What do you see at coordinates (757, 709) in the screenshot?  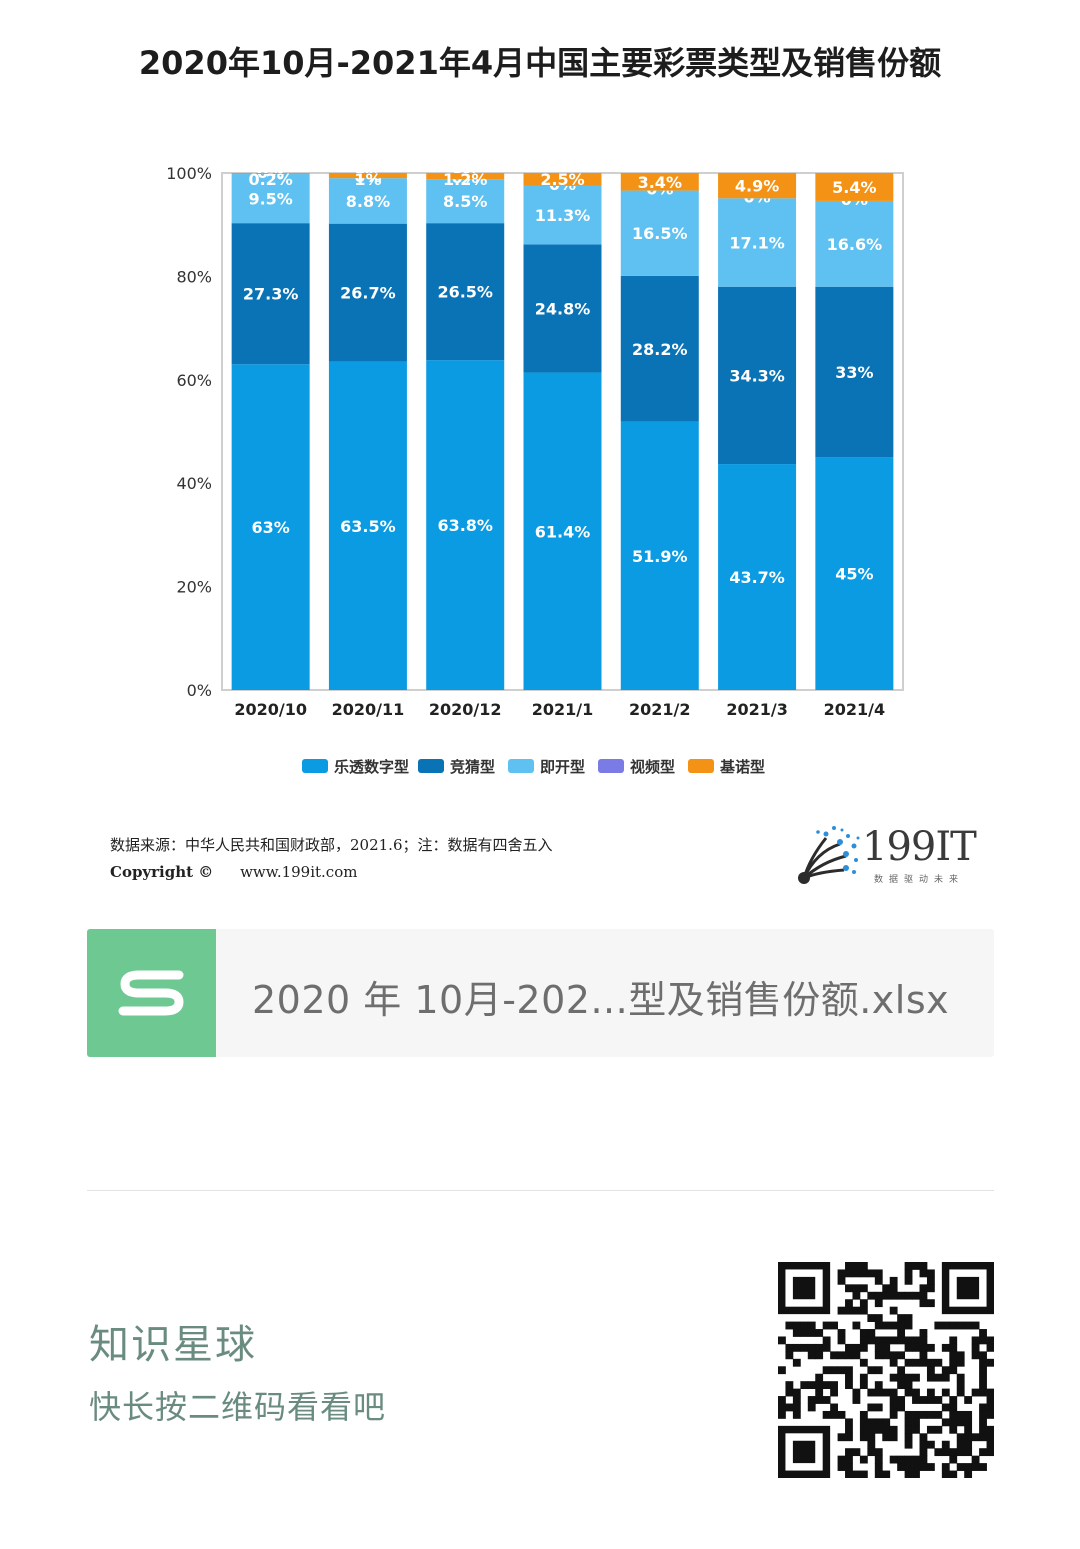 I see `x-tick-label: 2021/3` at bounding box center [757, 709].